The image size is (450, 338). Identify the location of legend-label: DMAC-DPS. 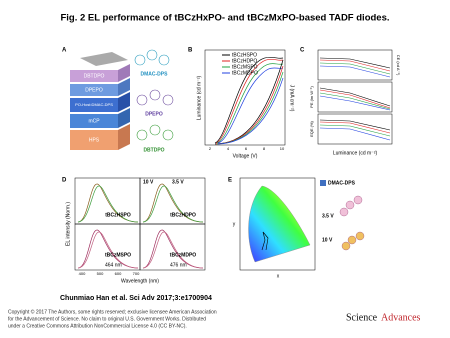
(342, 183).